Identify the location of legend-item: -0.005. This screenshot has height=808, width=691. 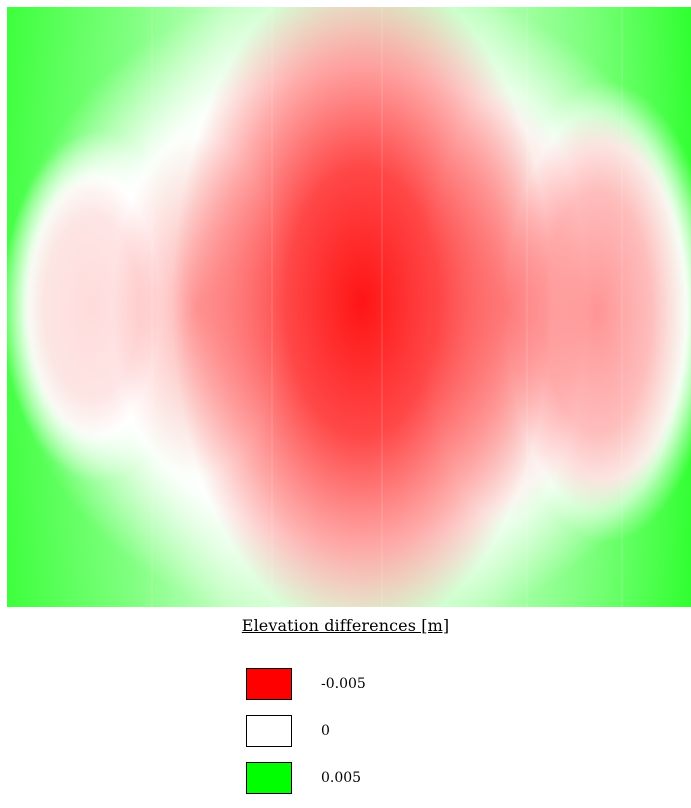
(306, 684).